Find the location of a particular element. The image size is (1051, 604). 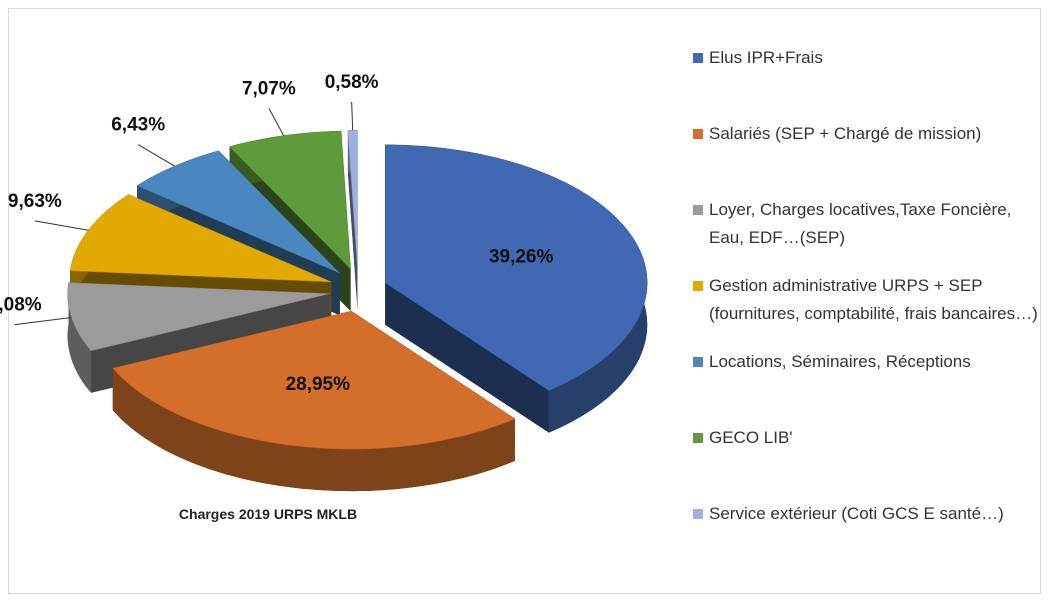

data-label: 39,26% is located at coordinates (521, 257).